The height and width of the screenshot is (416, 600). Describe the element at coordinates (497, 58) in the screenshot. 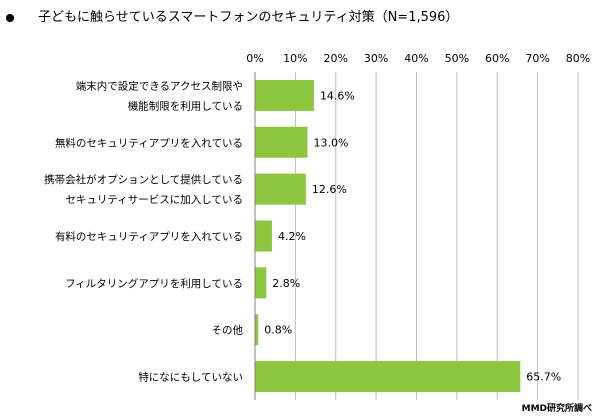

I see `x-tick-label: 60%` at that location.